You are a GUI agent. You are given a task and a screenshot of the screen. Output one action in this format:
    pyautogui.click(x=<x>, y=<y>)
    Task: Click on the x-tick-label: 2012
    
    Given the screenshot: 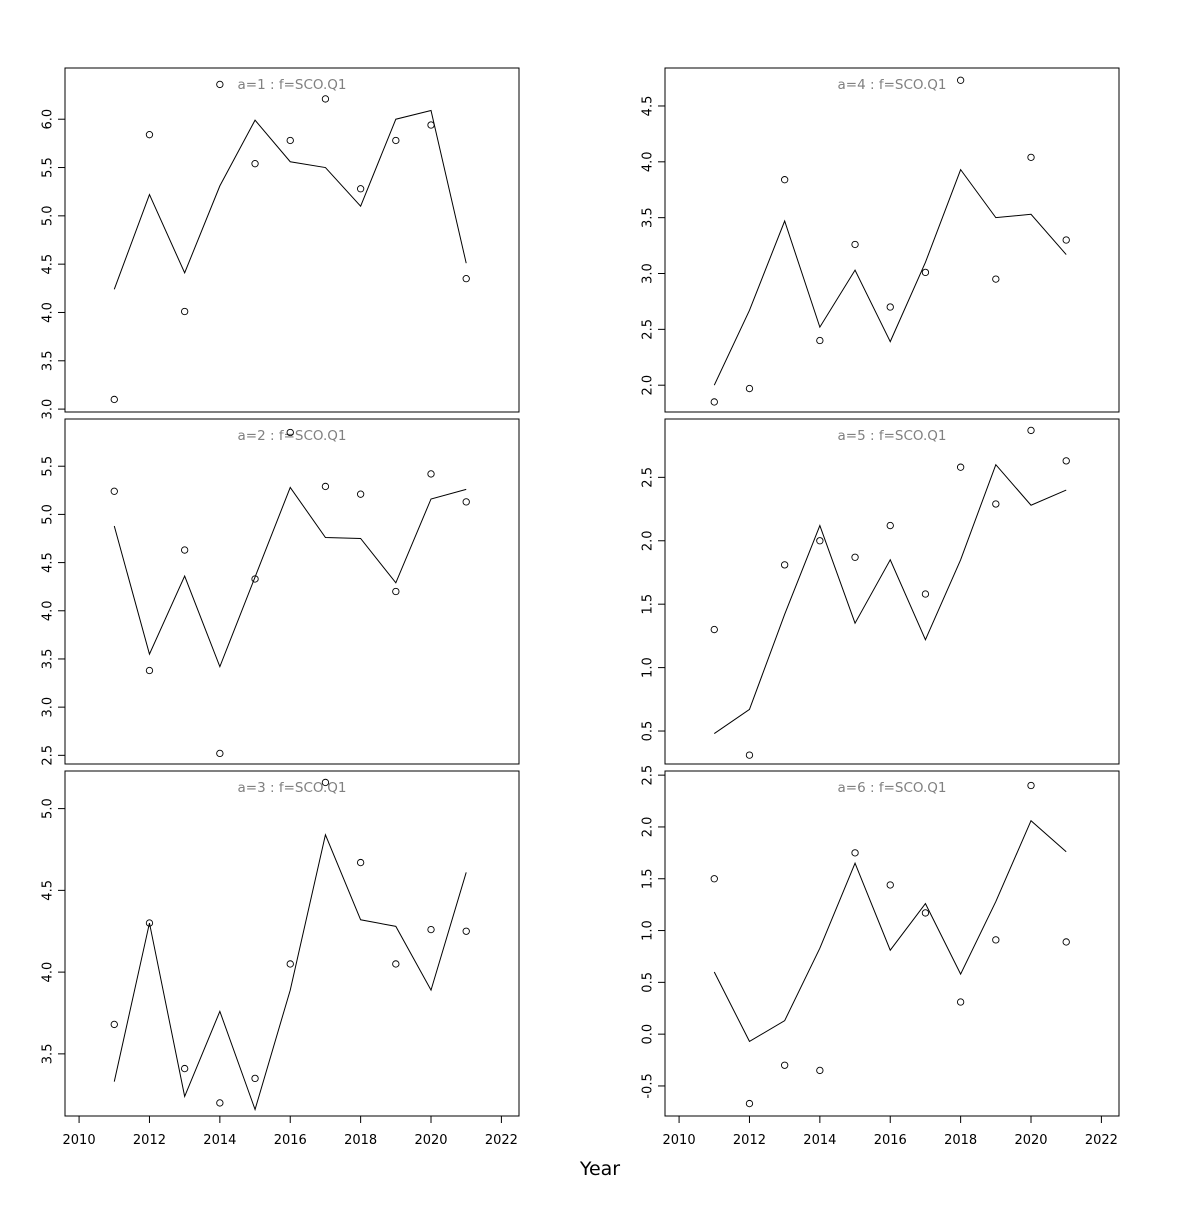 What is the action you would take?
    pyautogui.click(x=149, y=1140)
    